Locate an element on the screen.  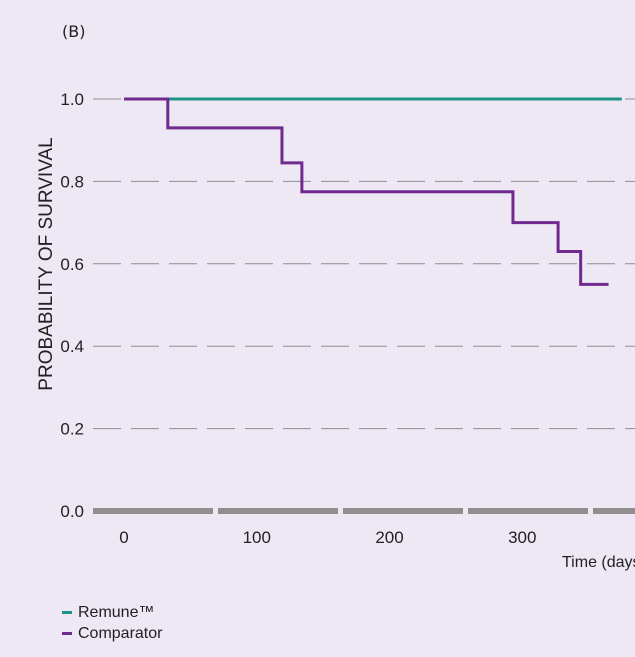
y-tick-label: 0.0 is located at coordinates (72, 511).